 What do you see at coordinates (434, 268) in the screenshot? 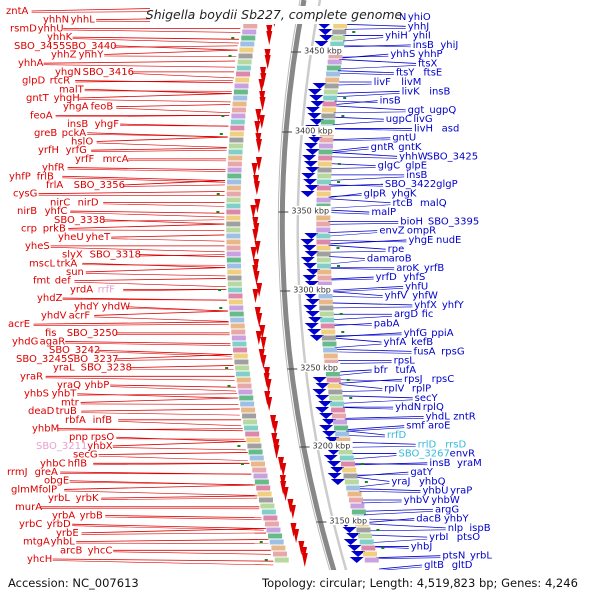
I see `gene-label-right: yrfB` at bounding box center [434, 268].